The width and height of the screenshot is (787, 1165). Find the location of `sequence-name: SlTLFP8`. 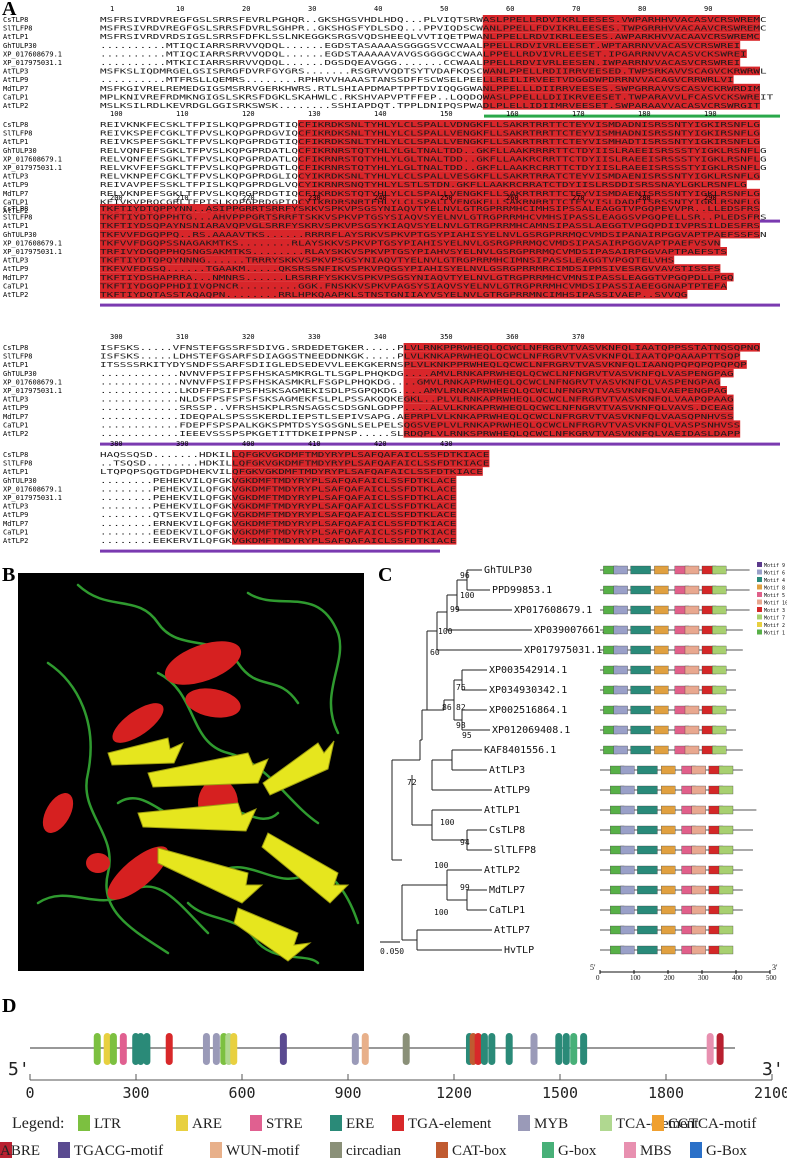

sequence-name: SlTLFP8 is located at coordinates (18, 29).